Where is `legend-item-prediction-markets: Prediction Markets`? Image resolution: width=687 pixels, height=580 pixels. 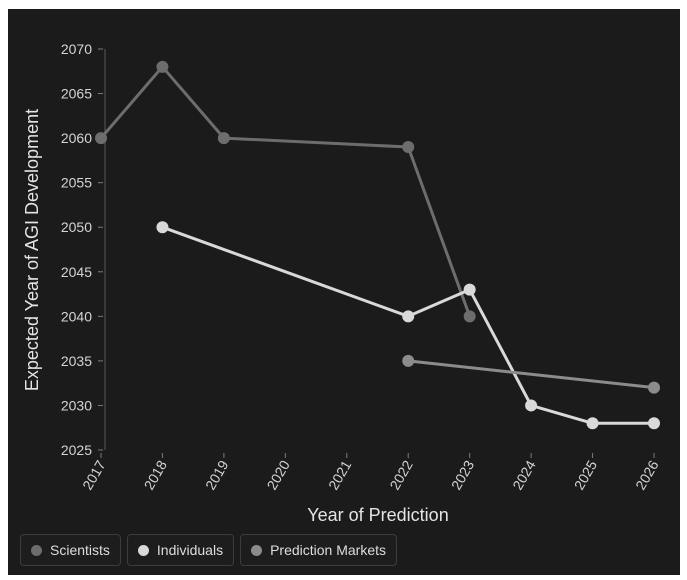
legend-item-prediction-markets: Prediction Markets is located at coordinates (319, 550).